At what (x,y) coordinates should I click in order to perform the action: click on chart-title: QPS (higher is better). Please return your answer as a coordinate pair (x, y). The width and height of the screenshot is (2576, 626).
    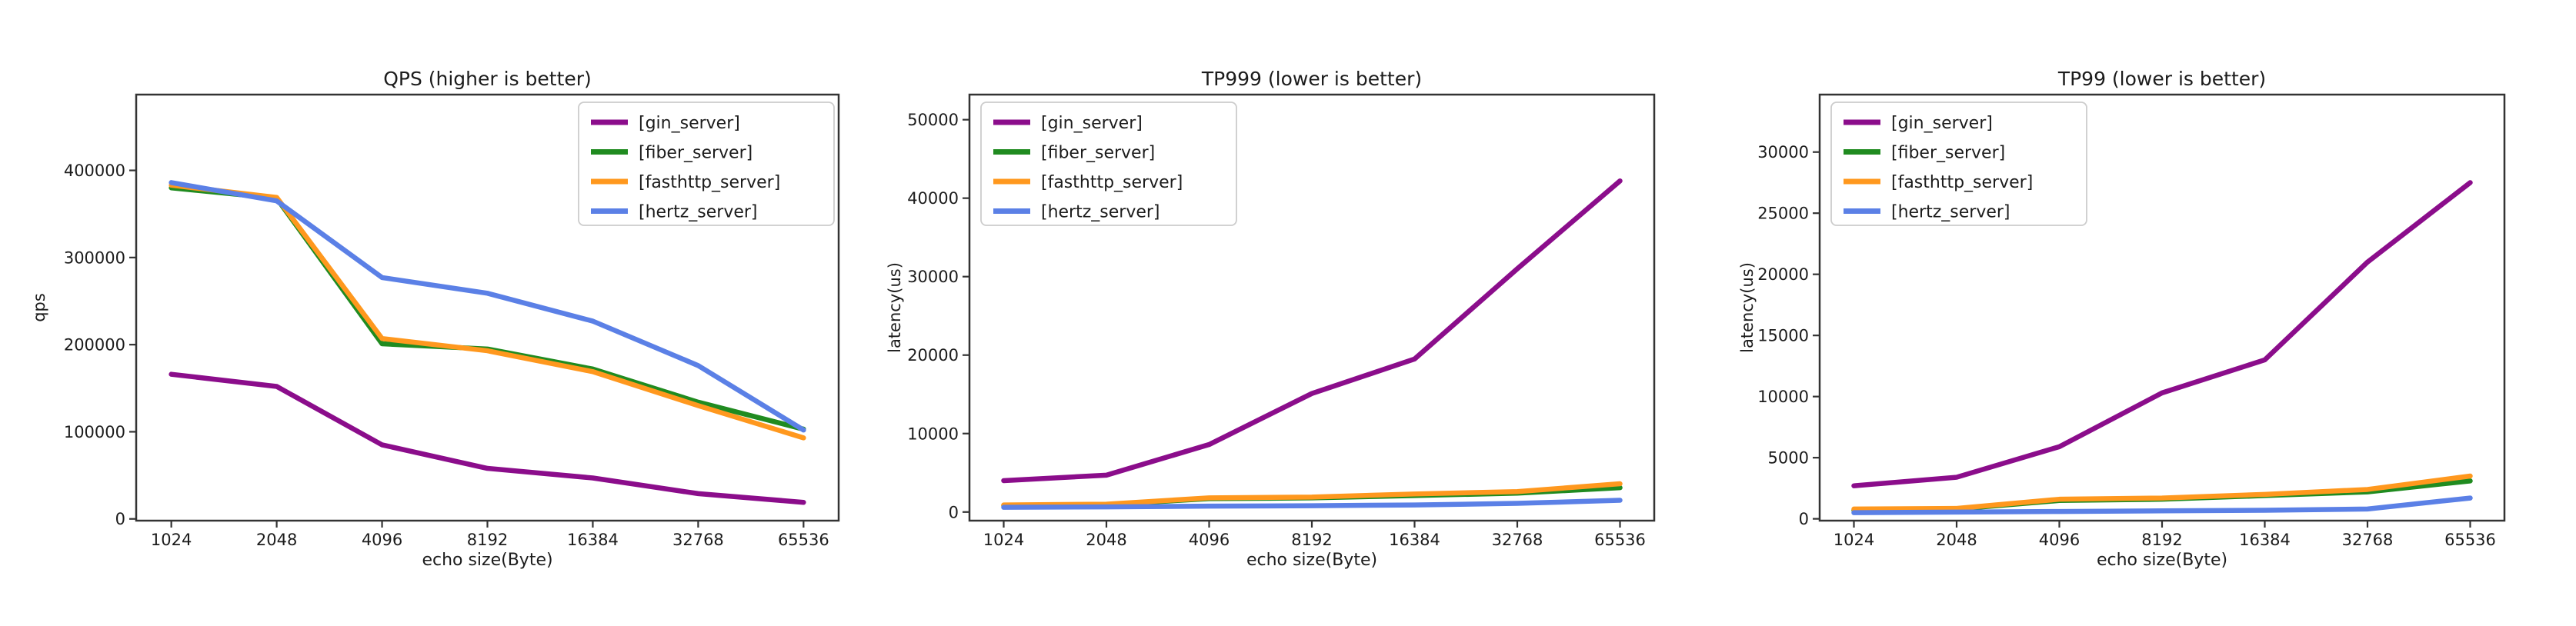
    Looking at the image, I should click on (487, 79).